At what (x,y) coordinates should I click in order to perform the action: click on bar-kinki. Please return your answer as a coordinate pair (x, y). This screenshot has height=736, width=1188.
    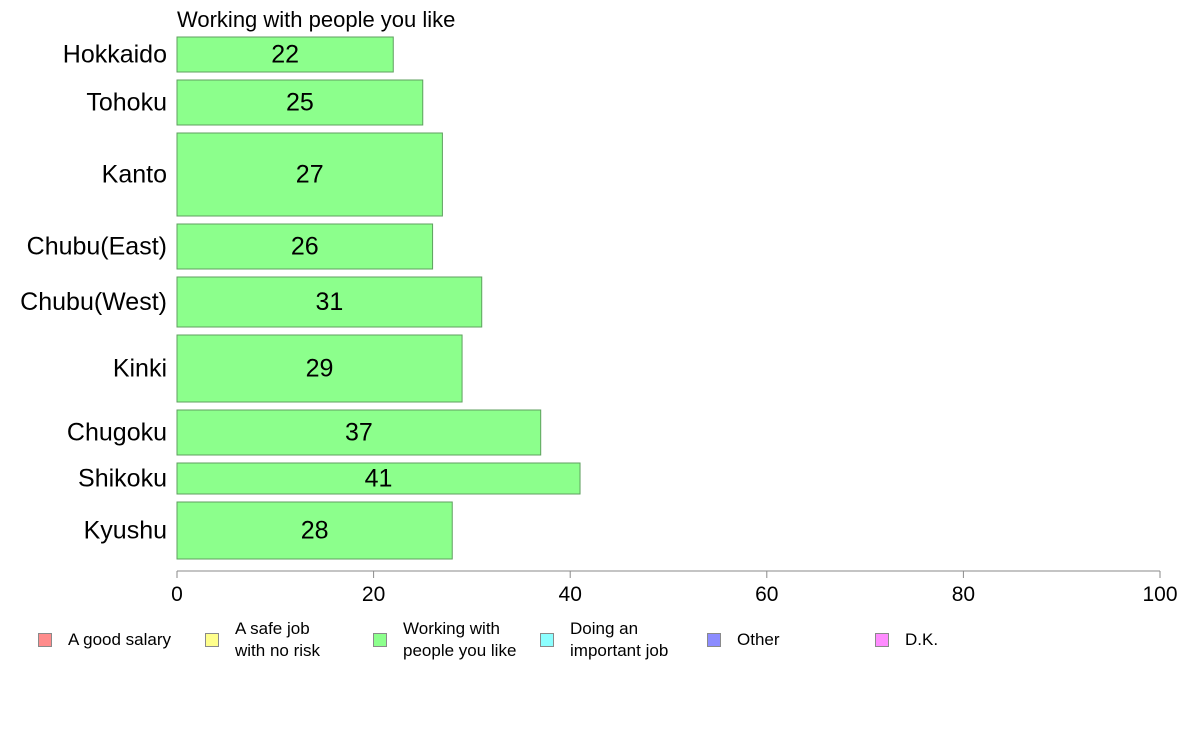
    Looking at the image, I should click on (319, 368).